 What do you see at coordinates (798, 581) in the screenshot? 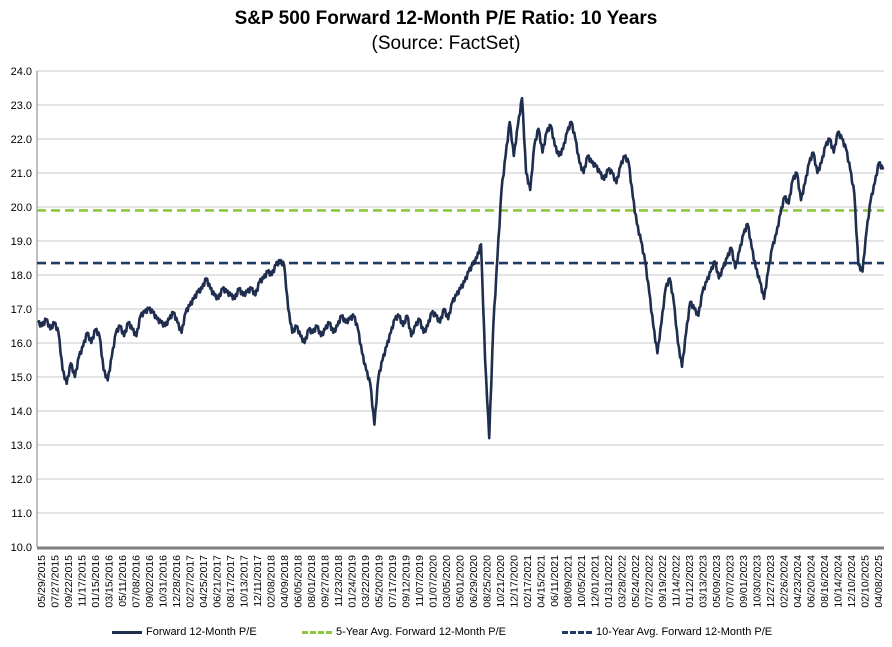
I see `x-tick-label: 04/23/2024` at bounding box center [798, 581].